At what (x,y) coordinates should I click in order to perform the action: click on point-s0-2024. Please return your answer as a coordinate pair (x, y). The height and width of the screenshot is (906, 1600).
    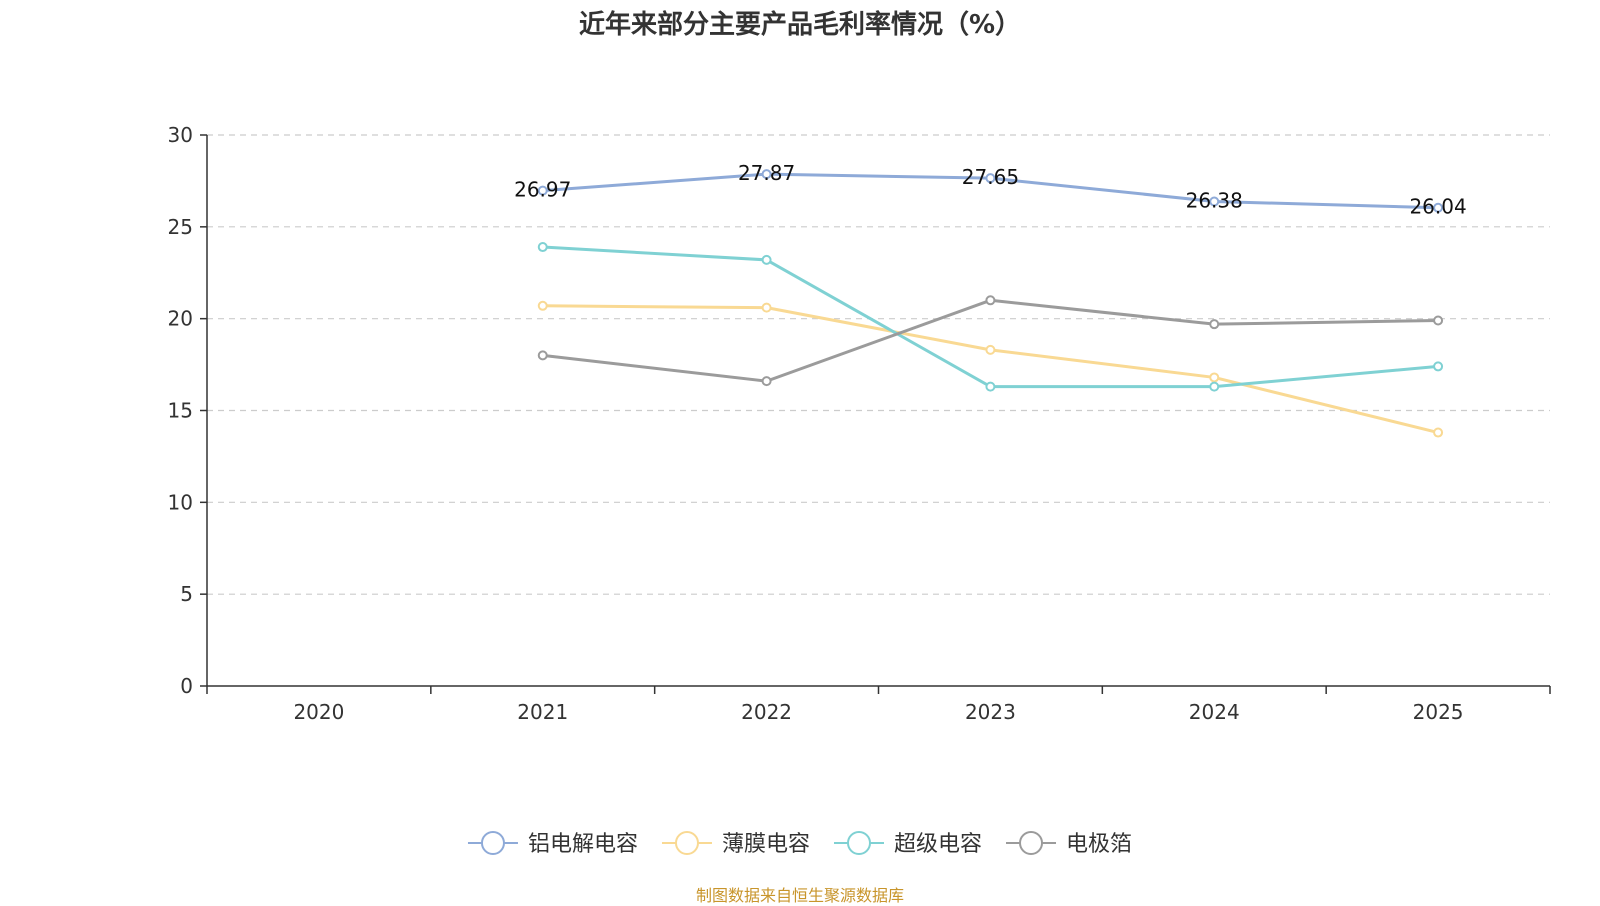
    Looking at the image, I should click on (1214, 201).